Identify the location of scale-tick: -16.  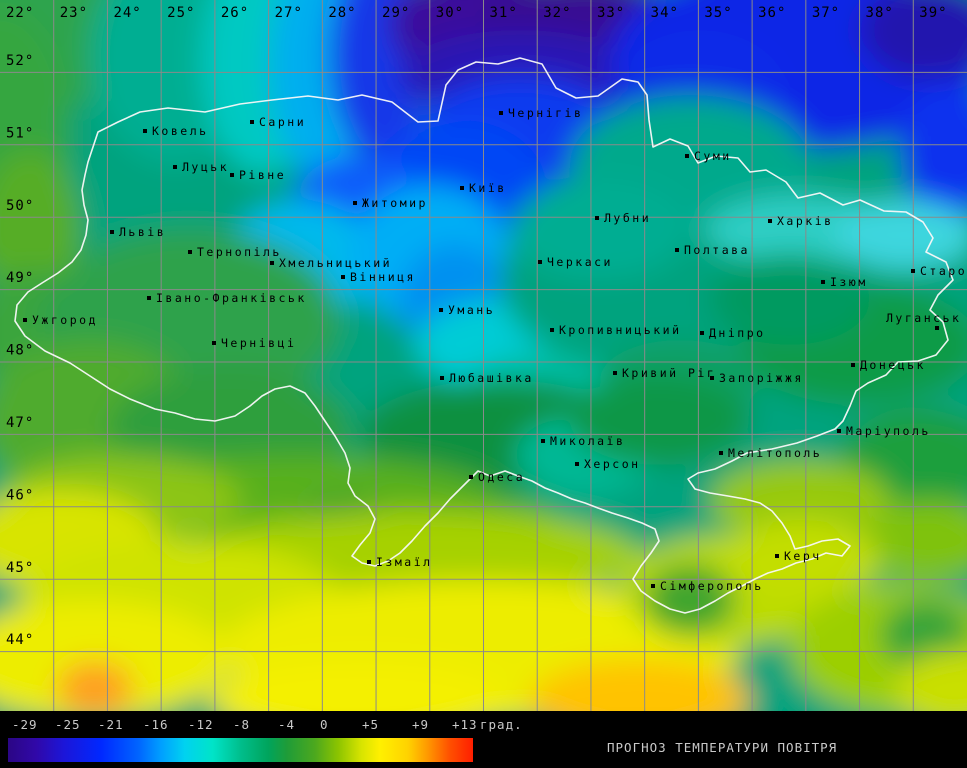
(156, 724).